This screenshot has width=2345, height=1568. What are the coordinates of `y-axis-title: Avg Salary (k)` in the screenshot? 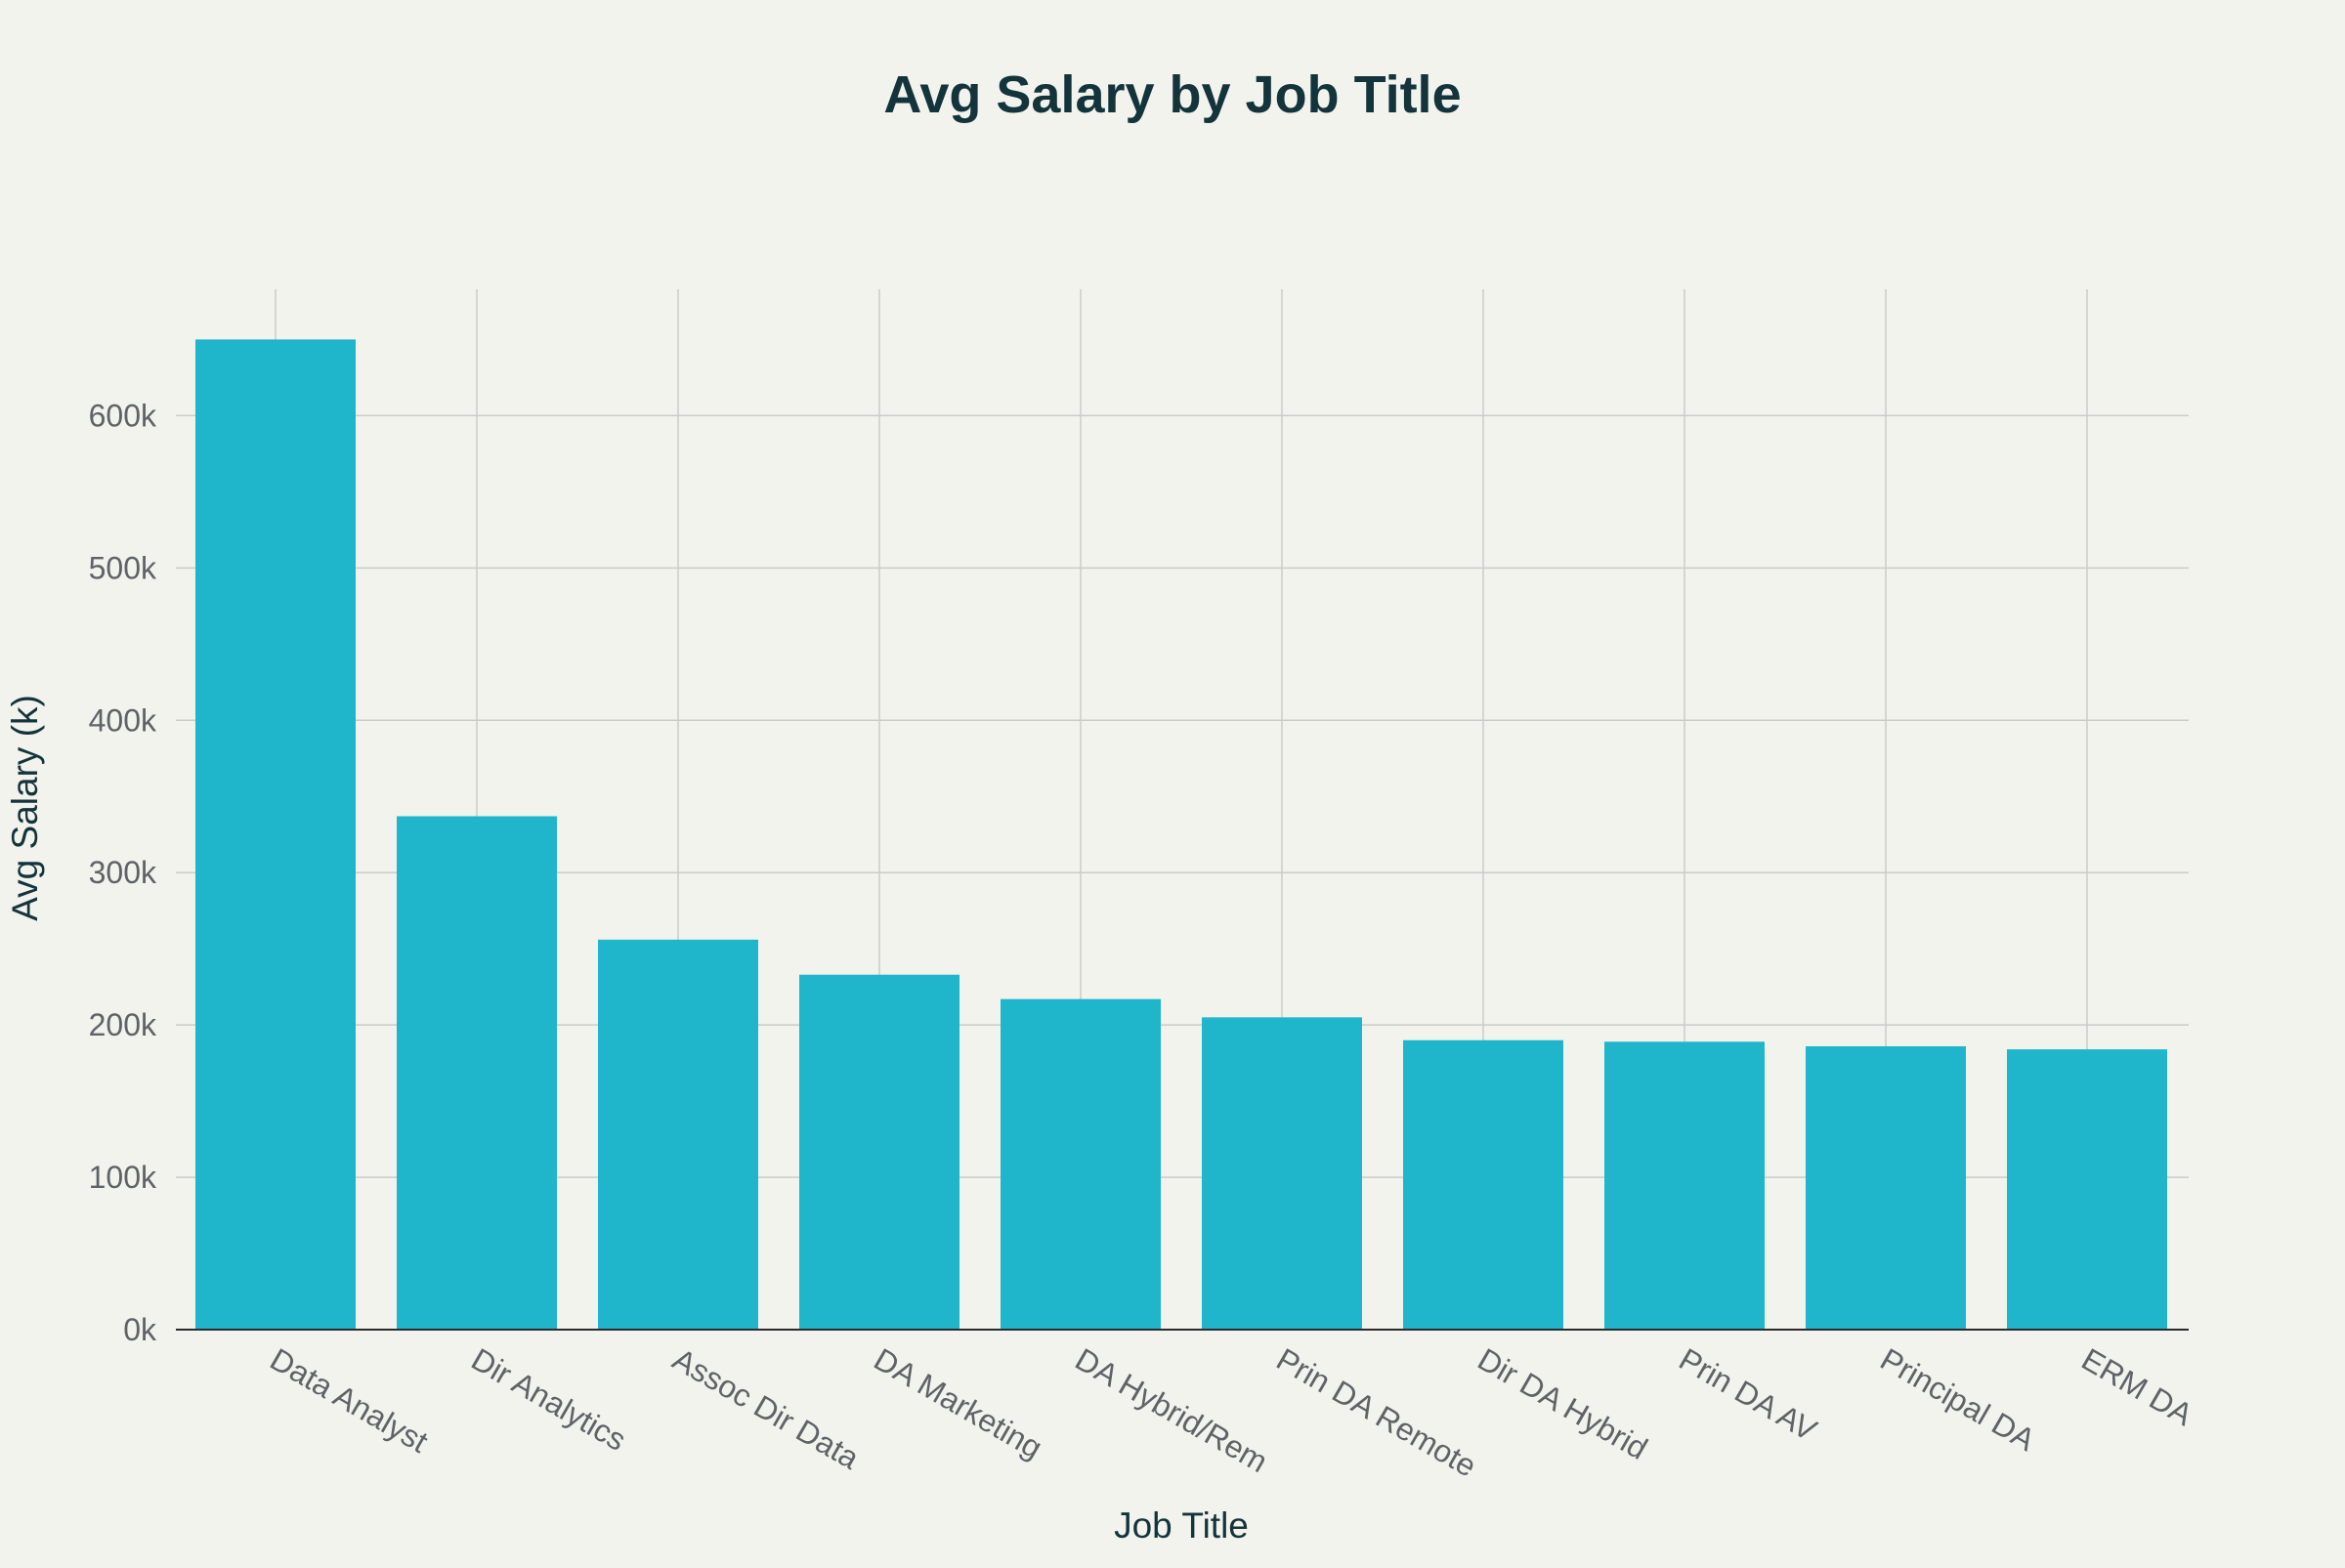 It's located at (25, 808).